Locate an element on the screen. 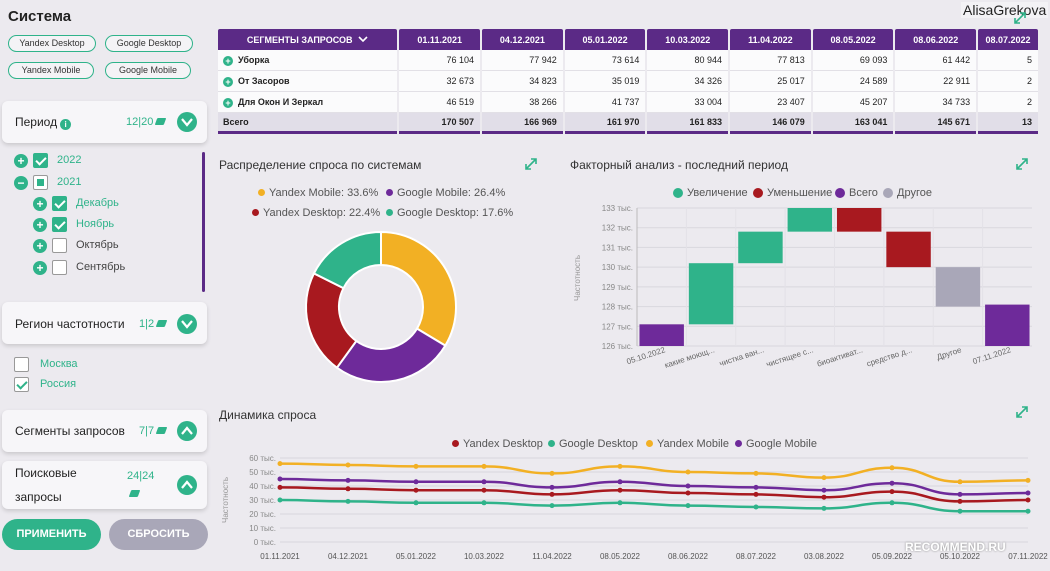  line-legend-item: Google Desktop is located at coordinates (593, 444).